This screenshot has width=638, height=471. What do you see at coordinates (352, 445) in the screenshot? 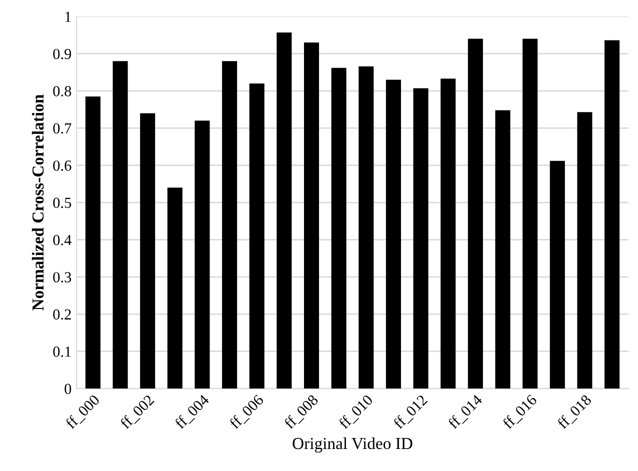
I see `x-axis-title: Original Video ID` at bounding box center [352, 445].